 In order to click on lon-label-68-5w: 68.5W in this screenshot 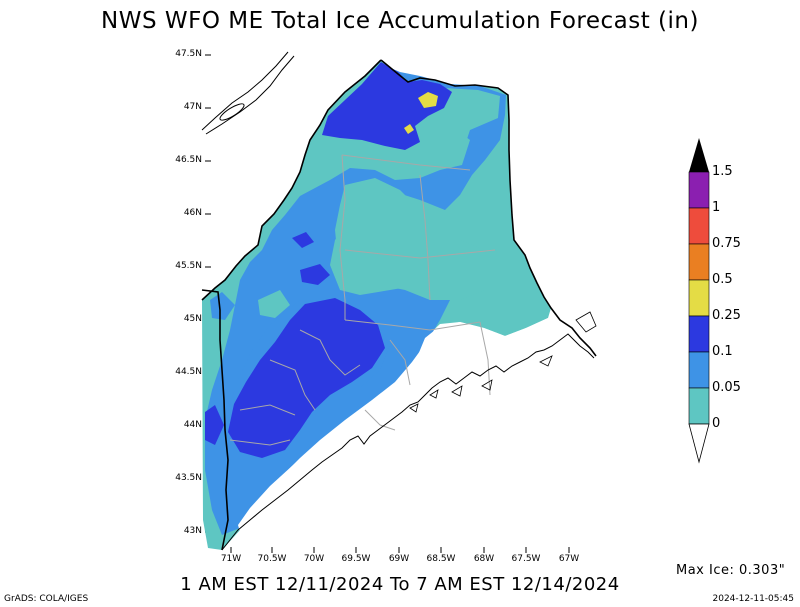, I will do `click(441, 559)`.